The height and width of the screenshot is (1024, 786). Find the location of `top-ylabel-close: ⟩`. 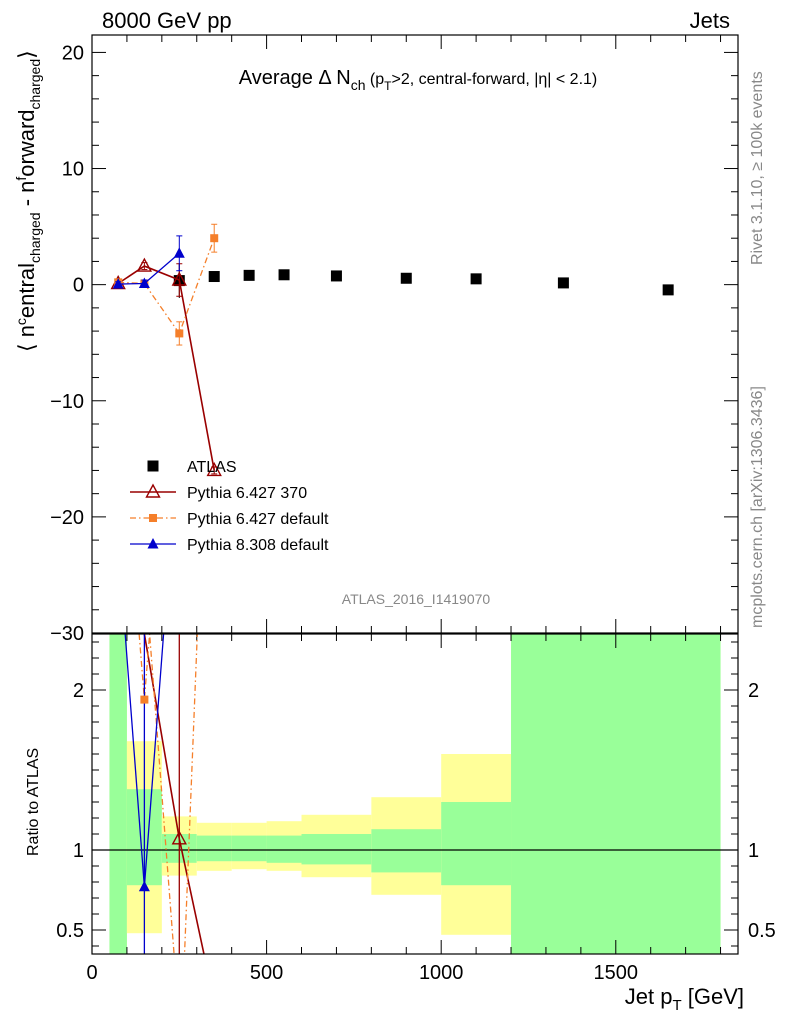

top-ylabel-close: ⟩ is located at coordinates (26, 54).